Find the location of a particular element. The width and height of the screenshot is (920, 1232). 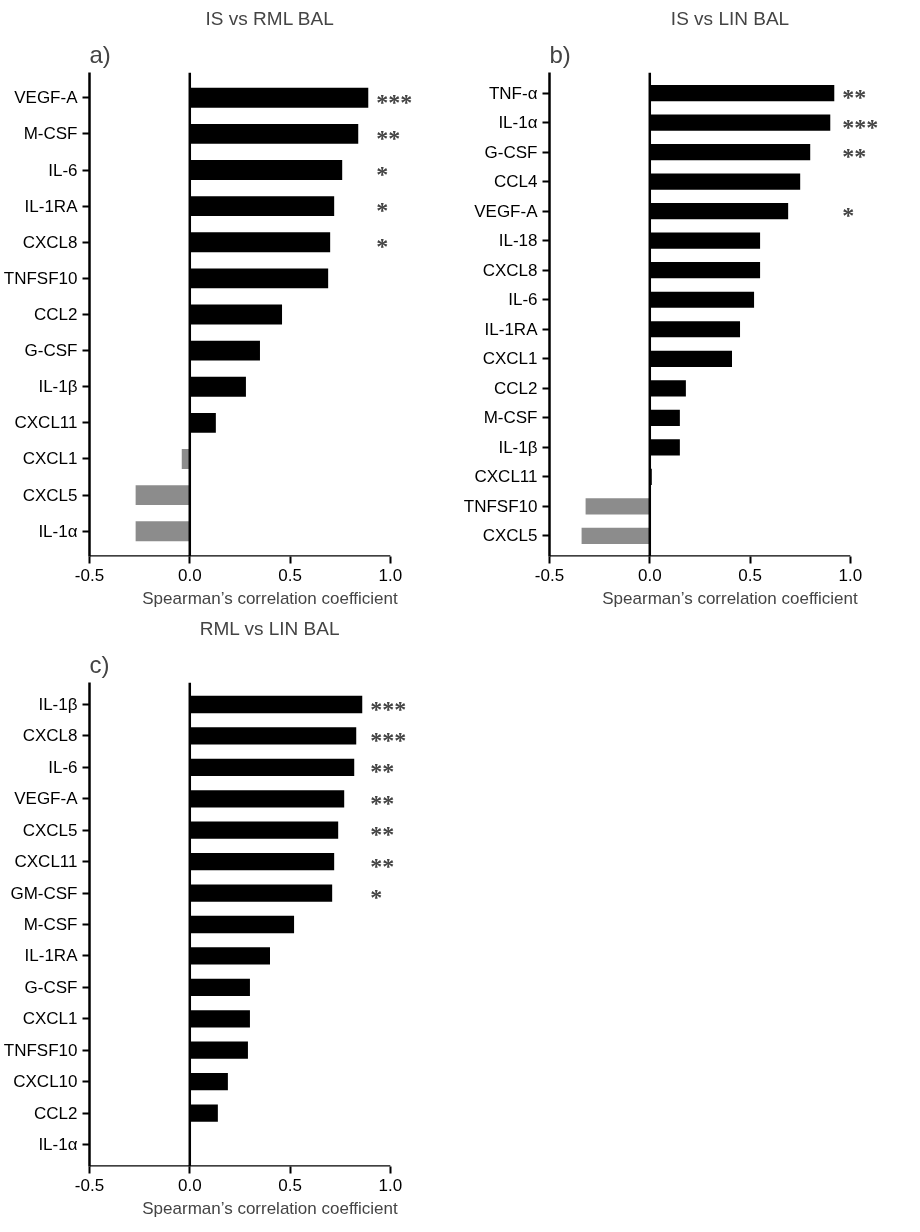

text: c) is located at coordinates (99, 664).